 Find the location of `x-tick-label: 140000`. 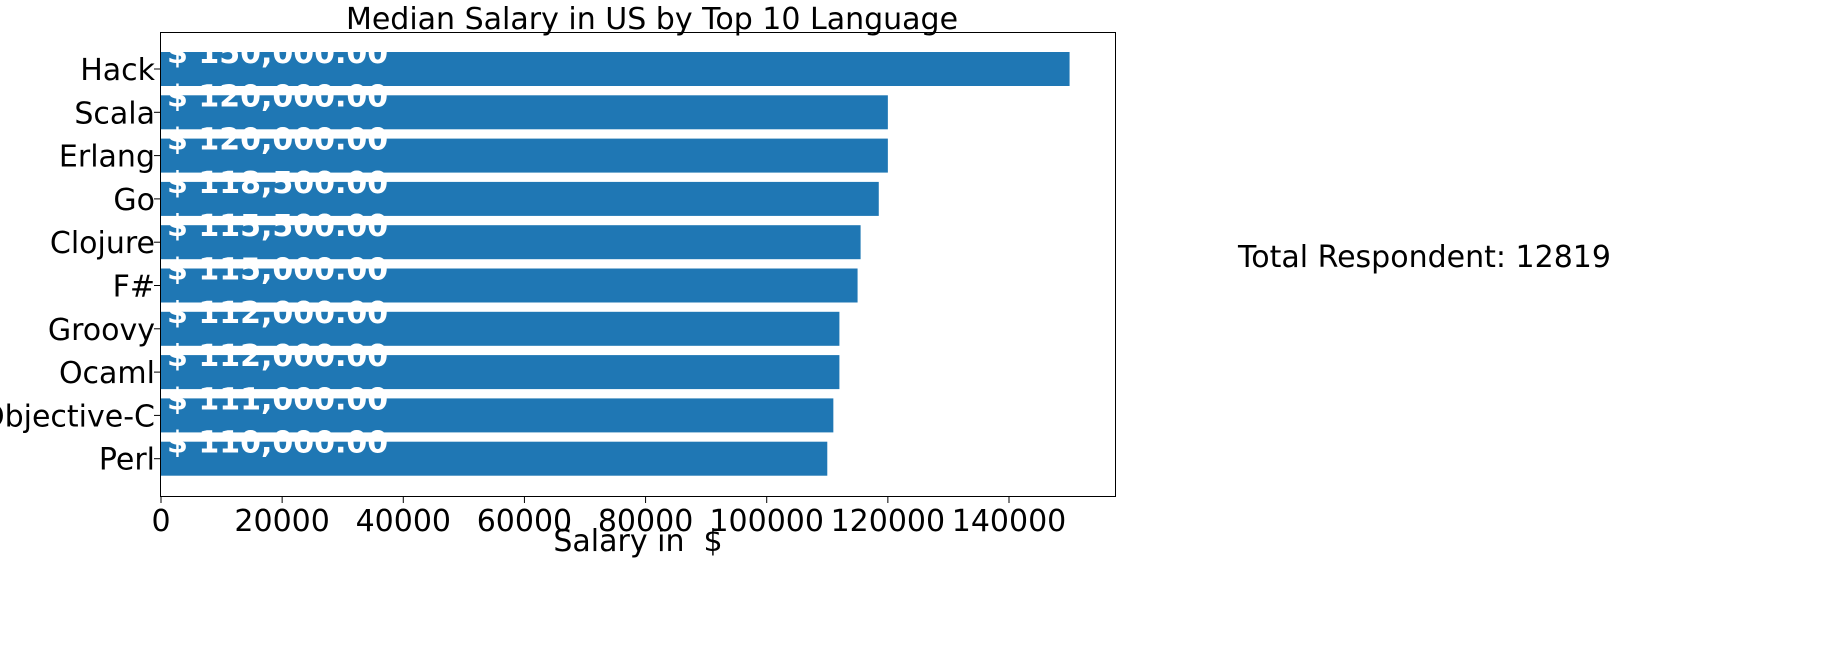

x-tick-label: 140000 is located at coordinates (1009, 521).